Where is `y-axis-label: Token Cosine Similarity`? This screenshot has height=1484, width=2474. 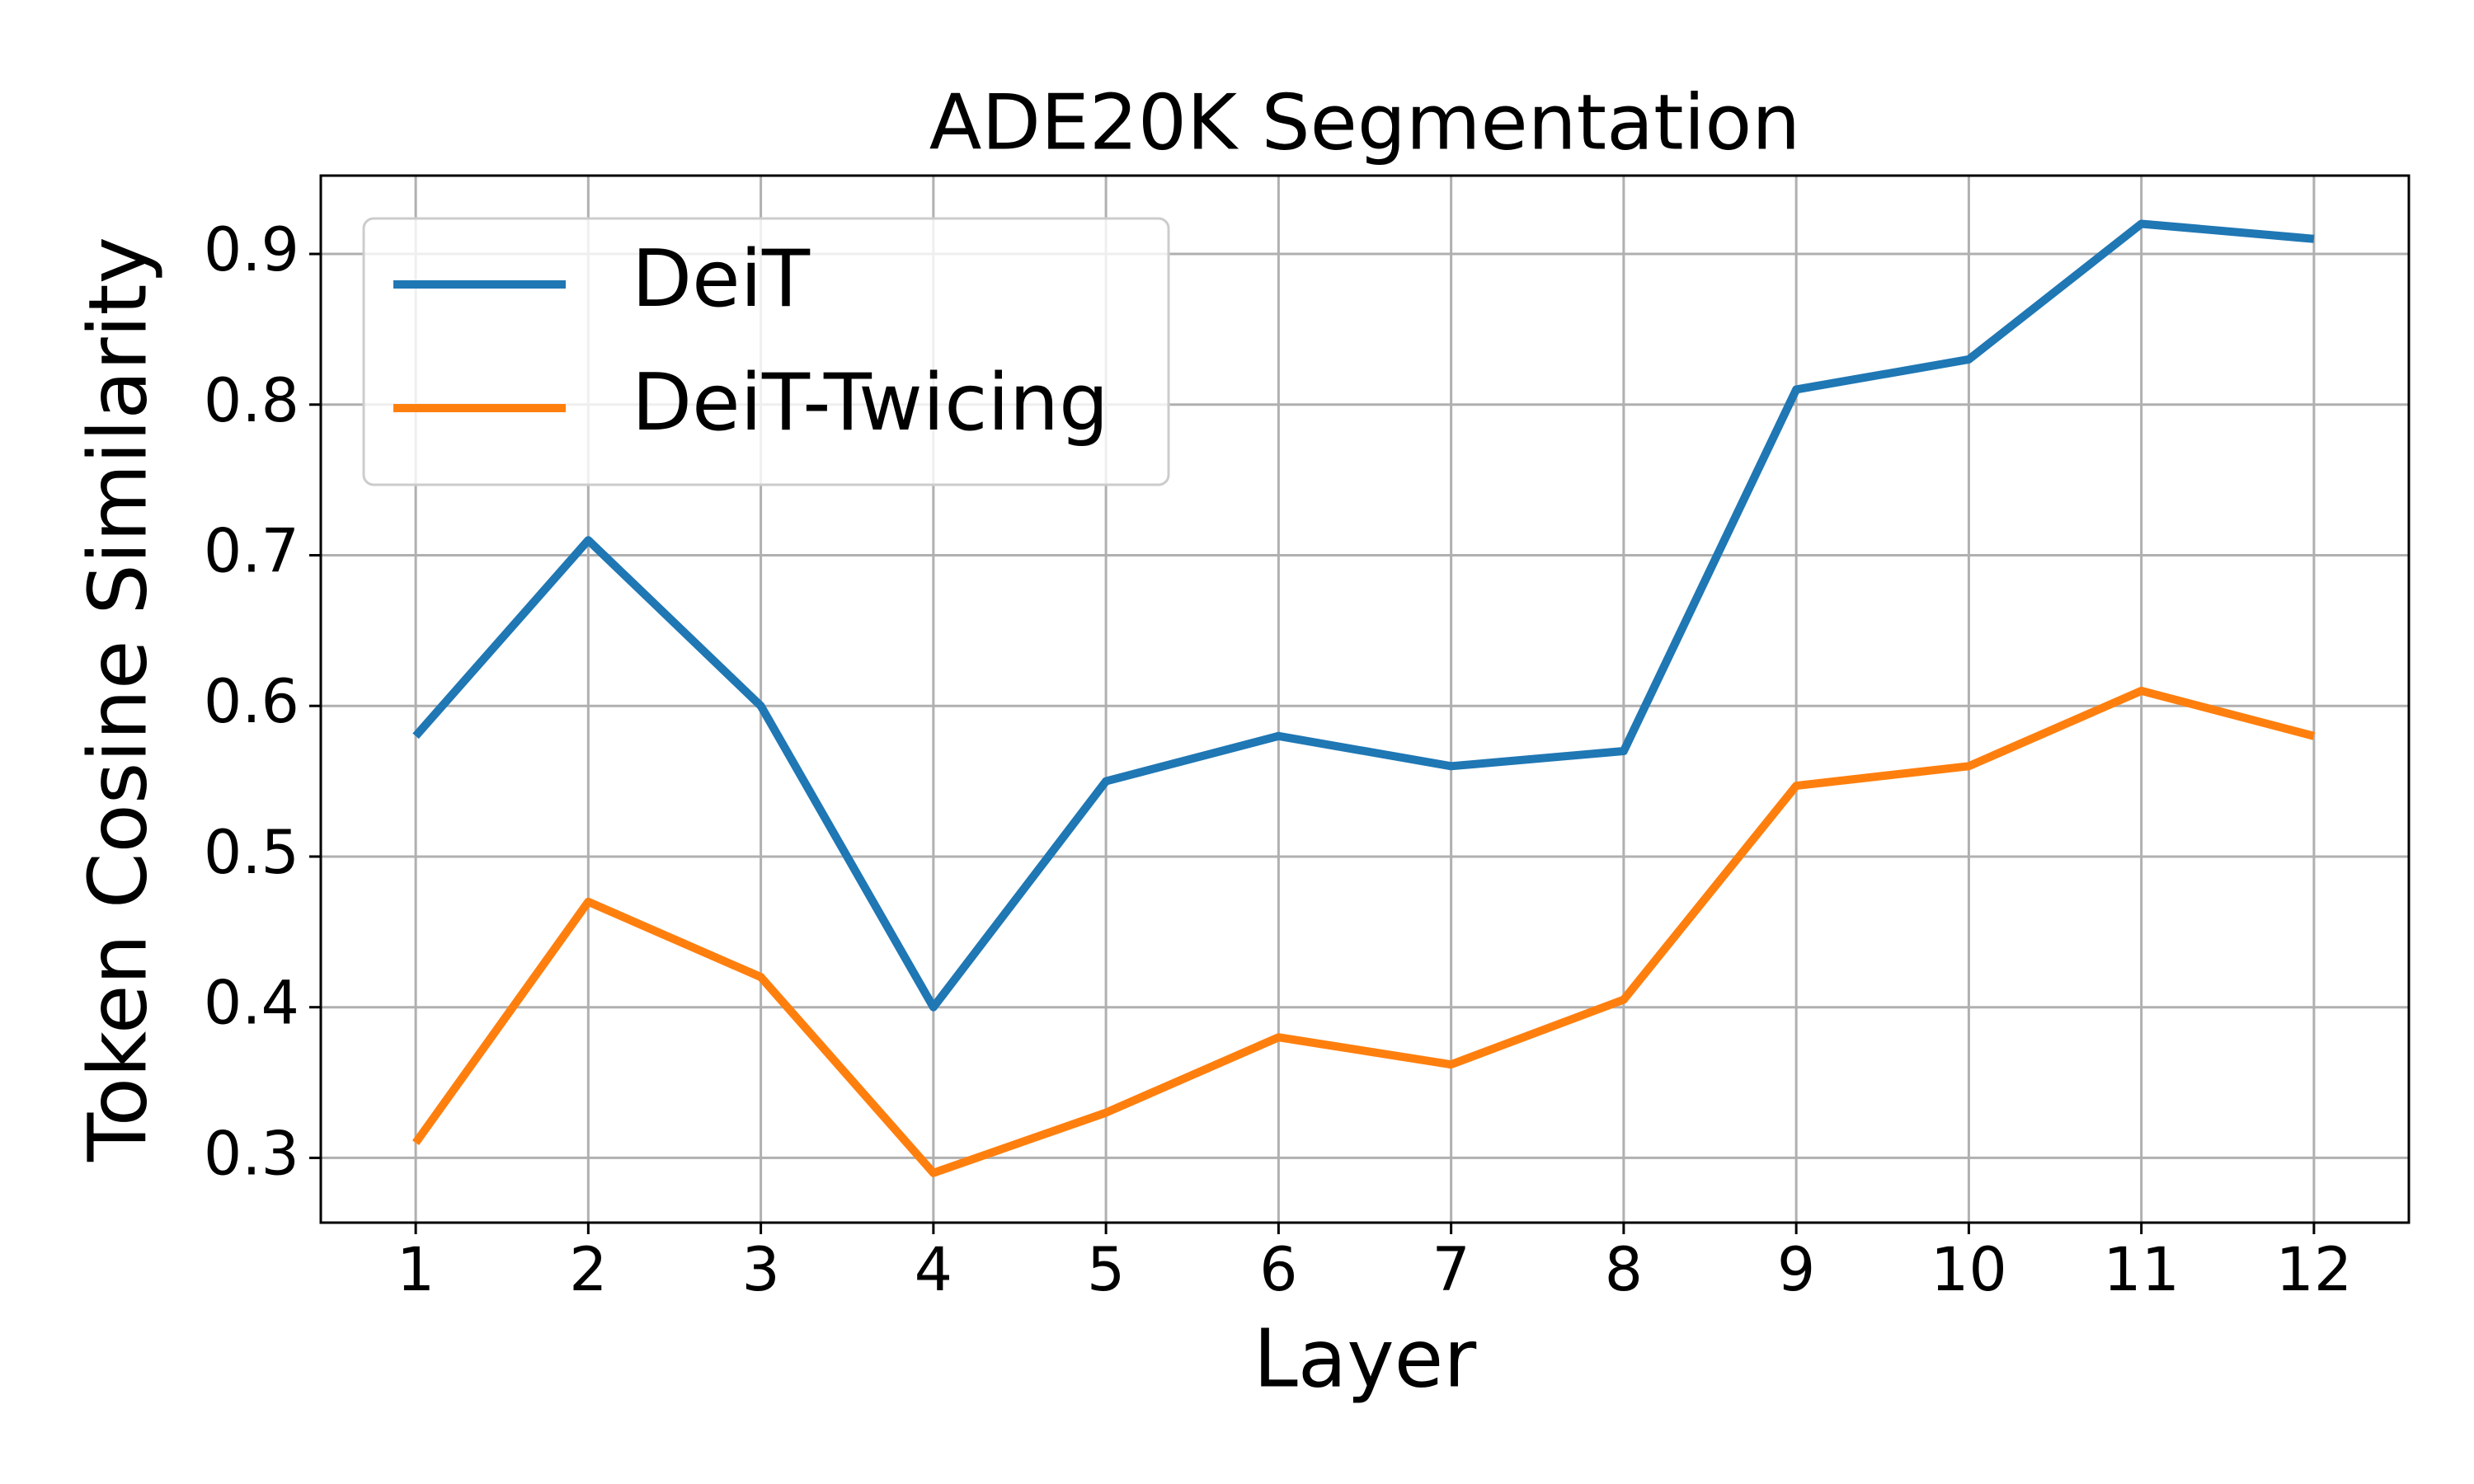
y-axis-label: Token Cosine Similarity is located at coordinates (117, 699).